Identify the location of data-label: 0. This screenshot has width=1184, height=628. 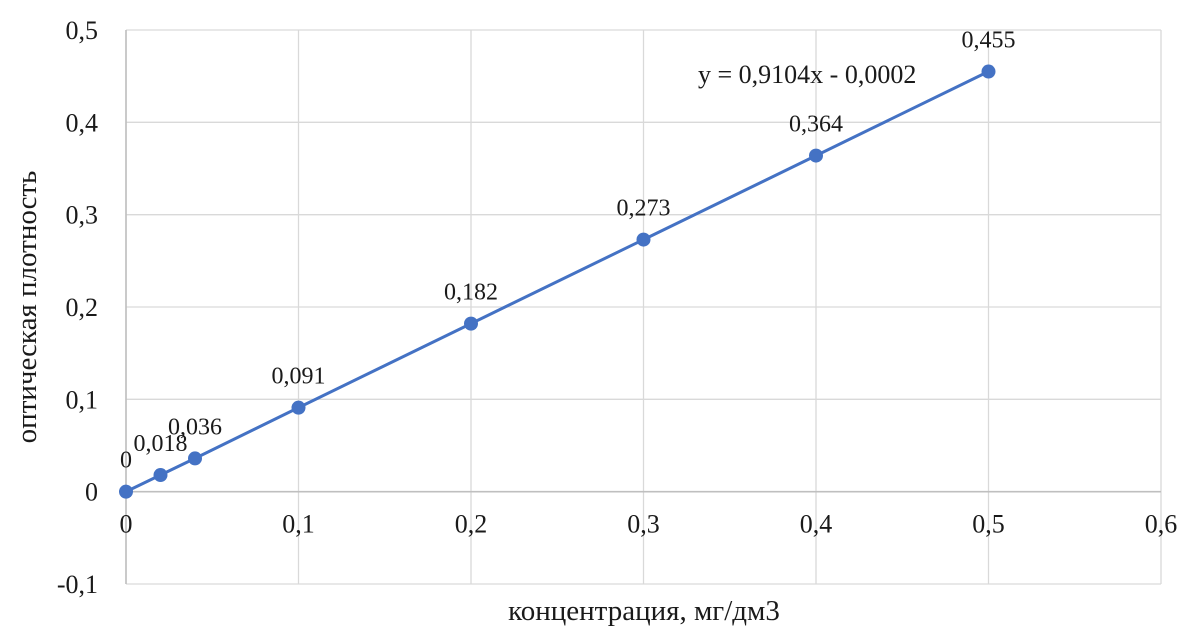
(126, 461).